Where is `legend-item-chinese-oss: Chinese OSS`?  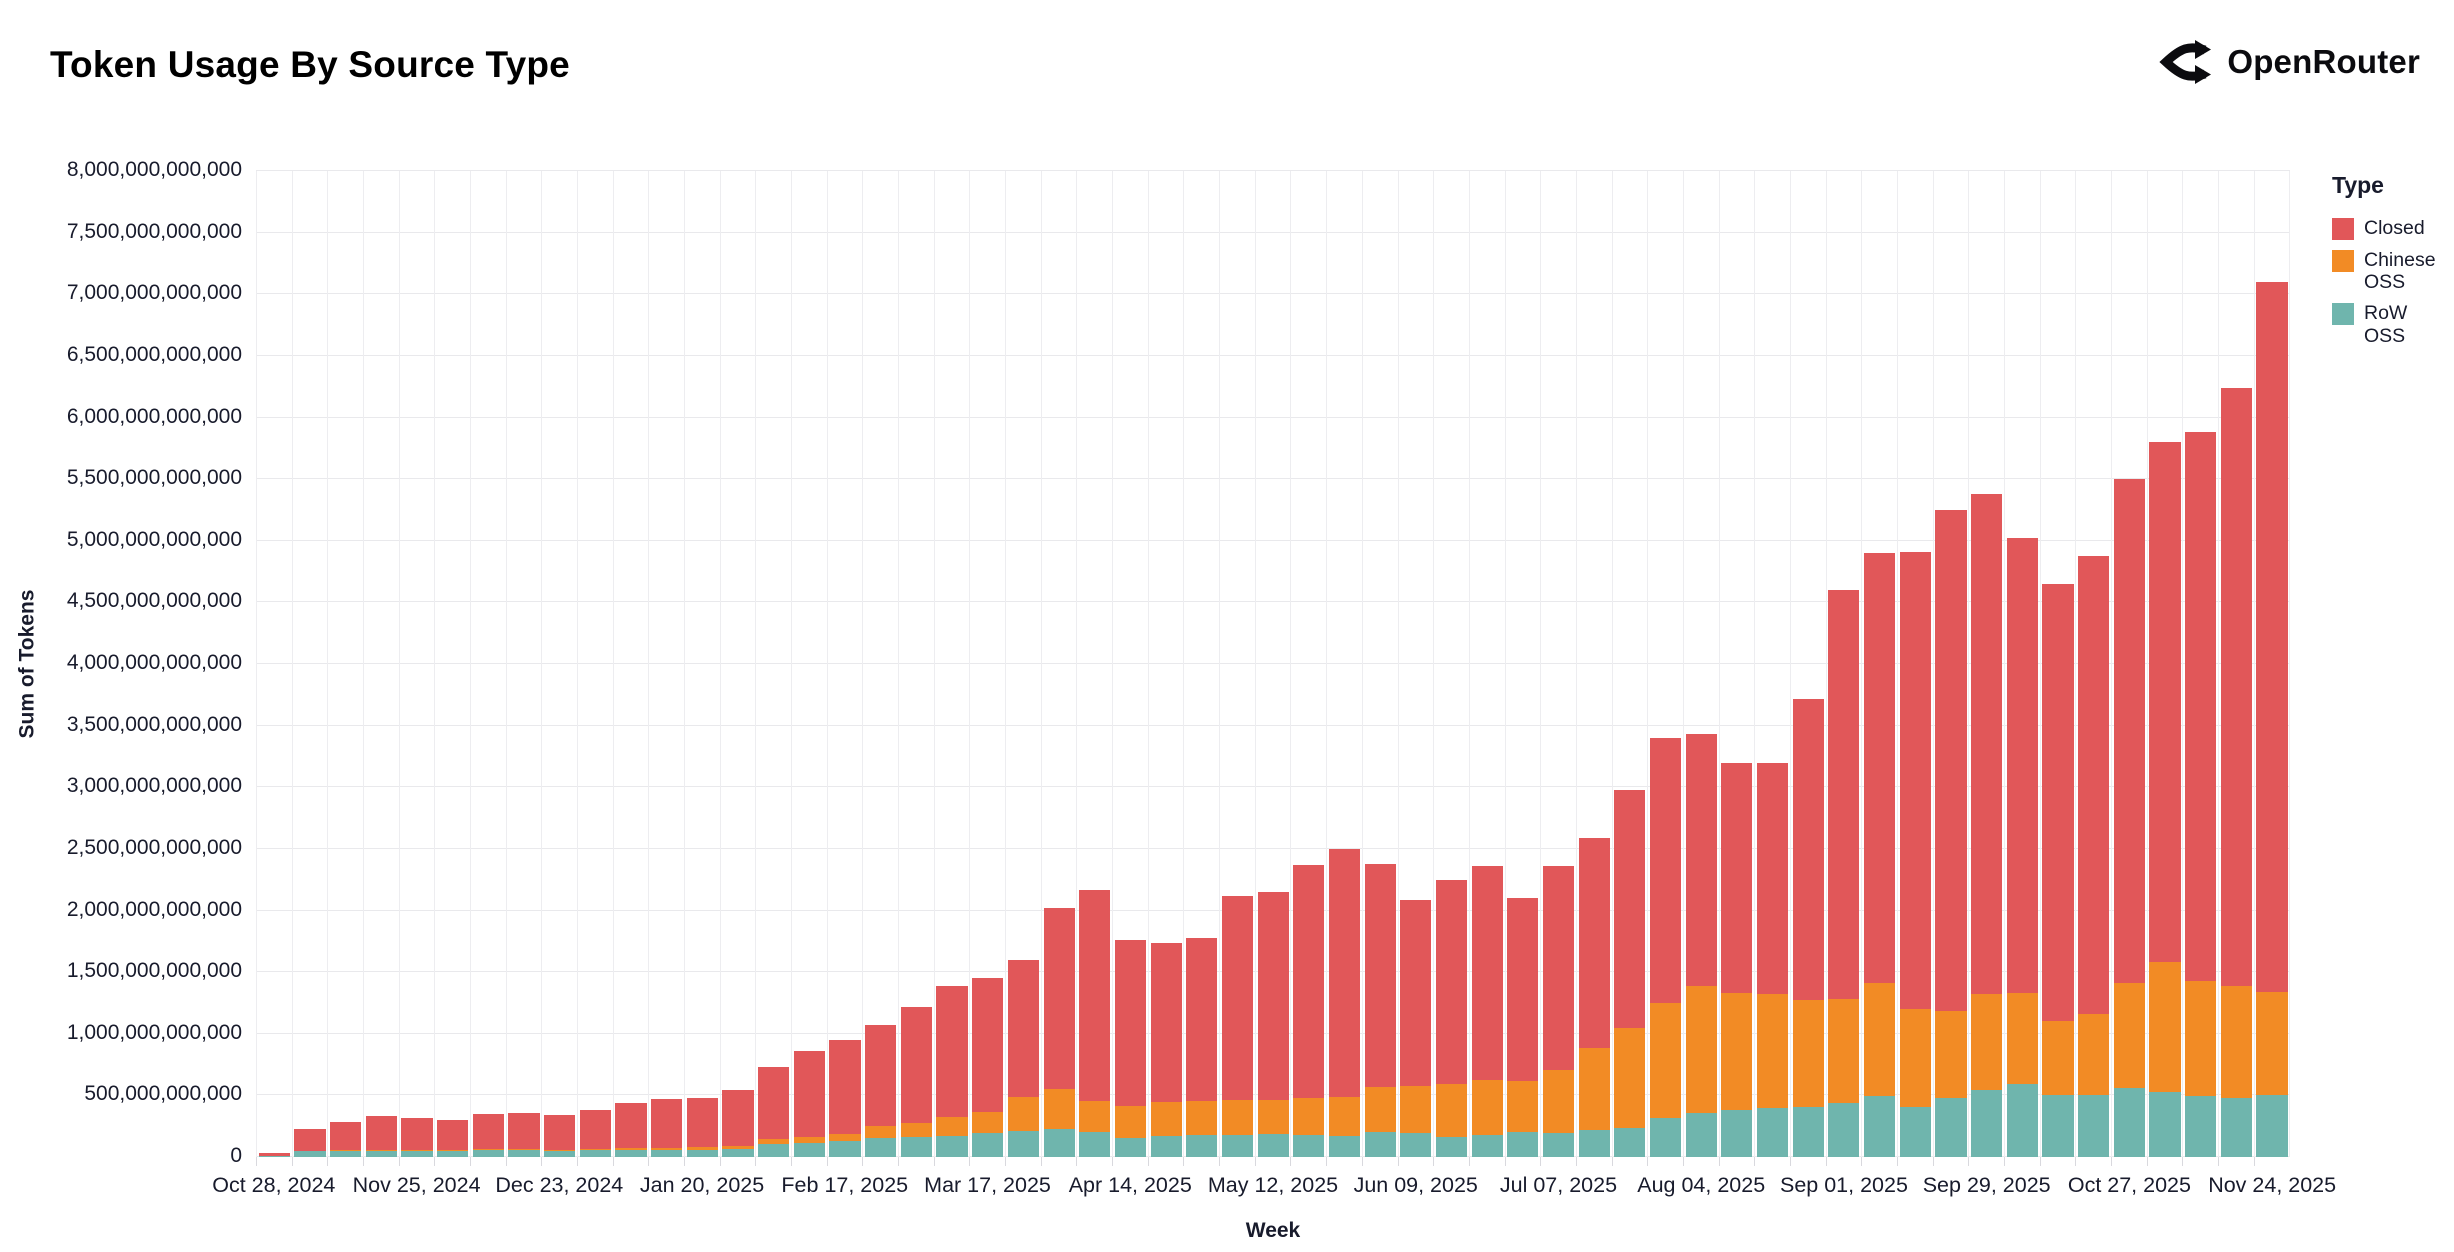
legend-item-chinese-oss: Chinese OSS is located at coordinates (2391, 271).